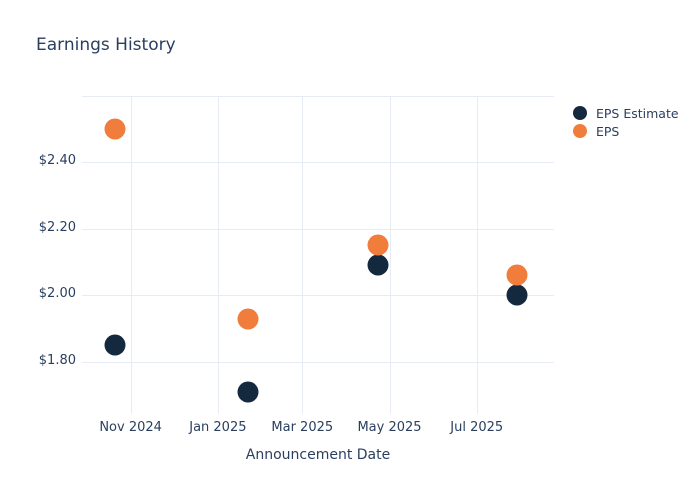  I want to click on y-tick-label: $2.20, so click(57, 227).